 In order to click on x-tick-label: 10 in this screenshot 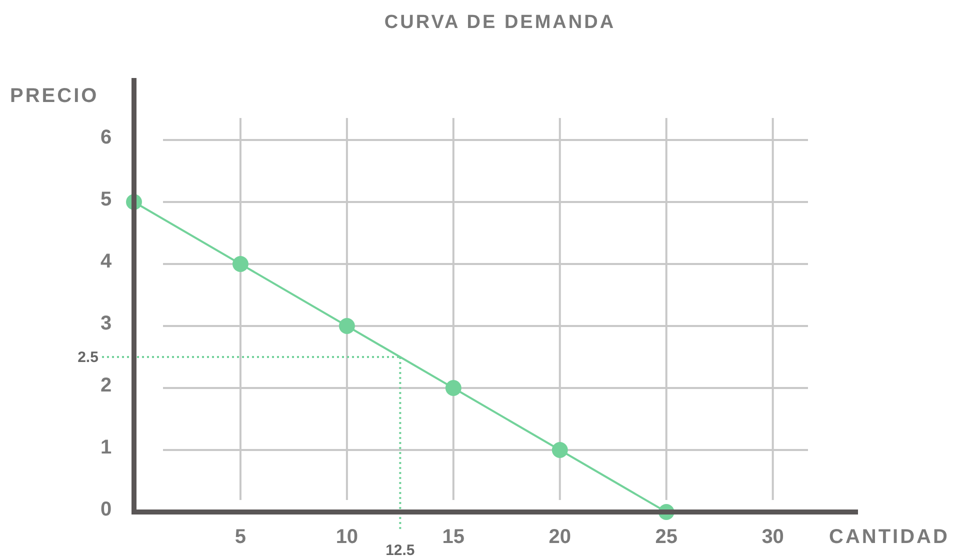, I will do `click(347, 537)`.